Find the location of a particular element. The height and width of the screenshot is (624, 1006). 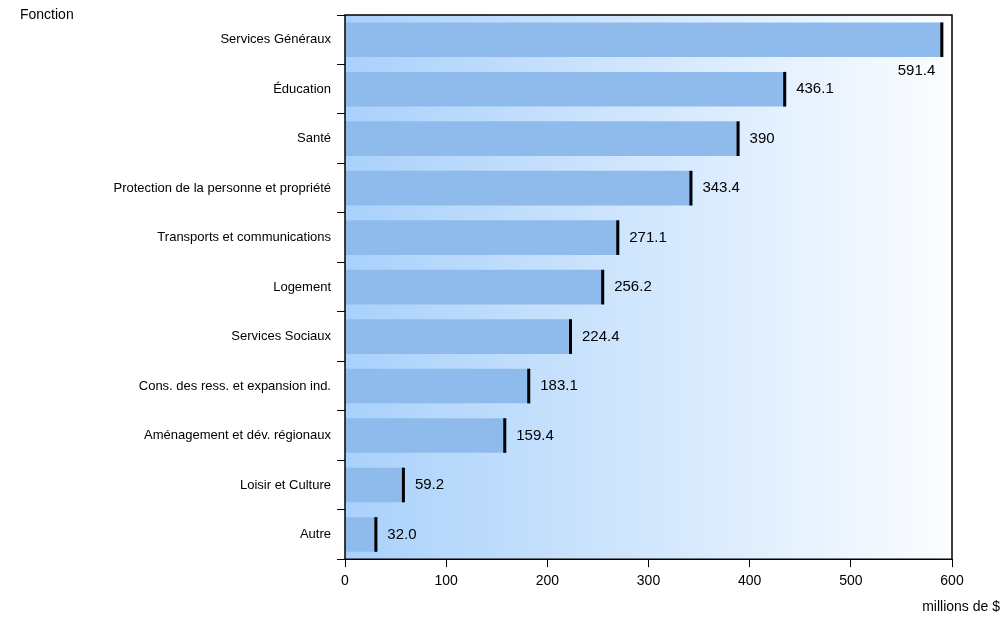

x-tick-label: 600 is located at coordinates (952, 580).